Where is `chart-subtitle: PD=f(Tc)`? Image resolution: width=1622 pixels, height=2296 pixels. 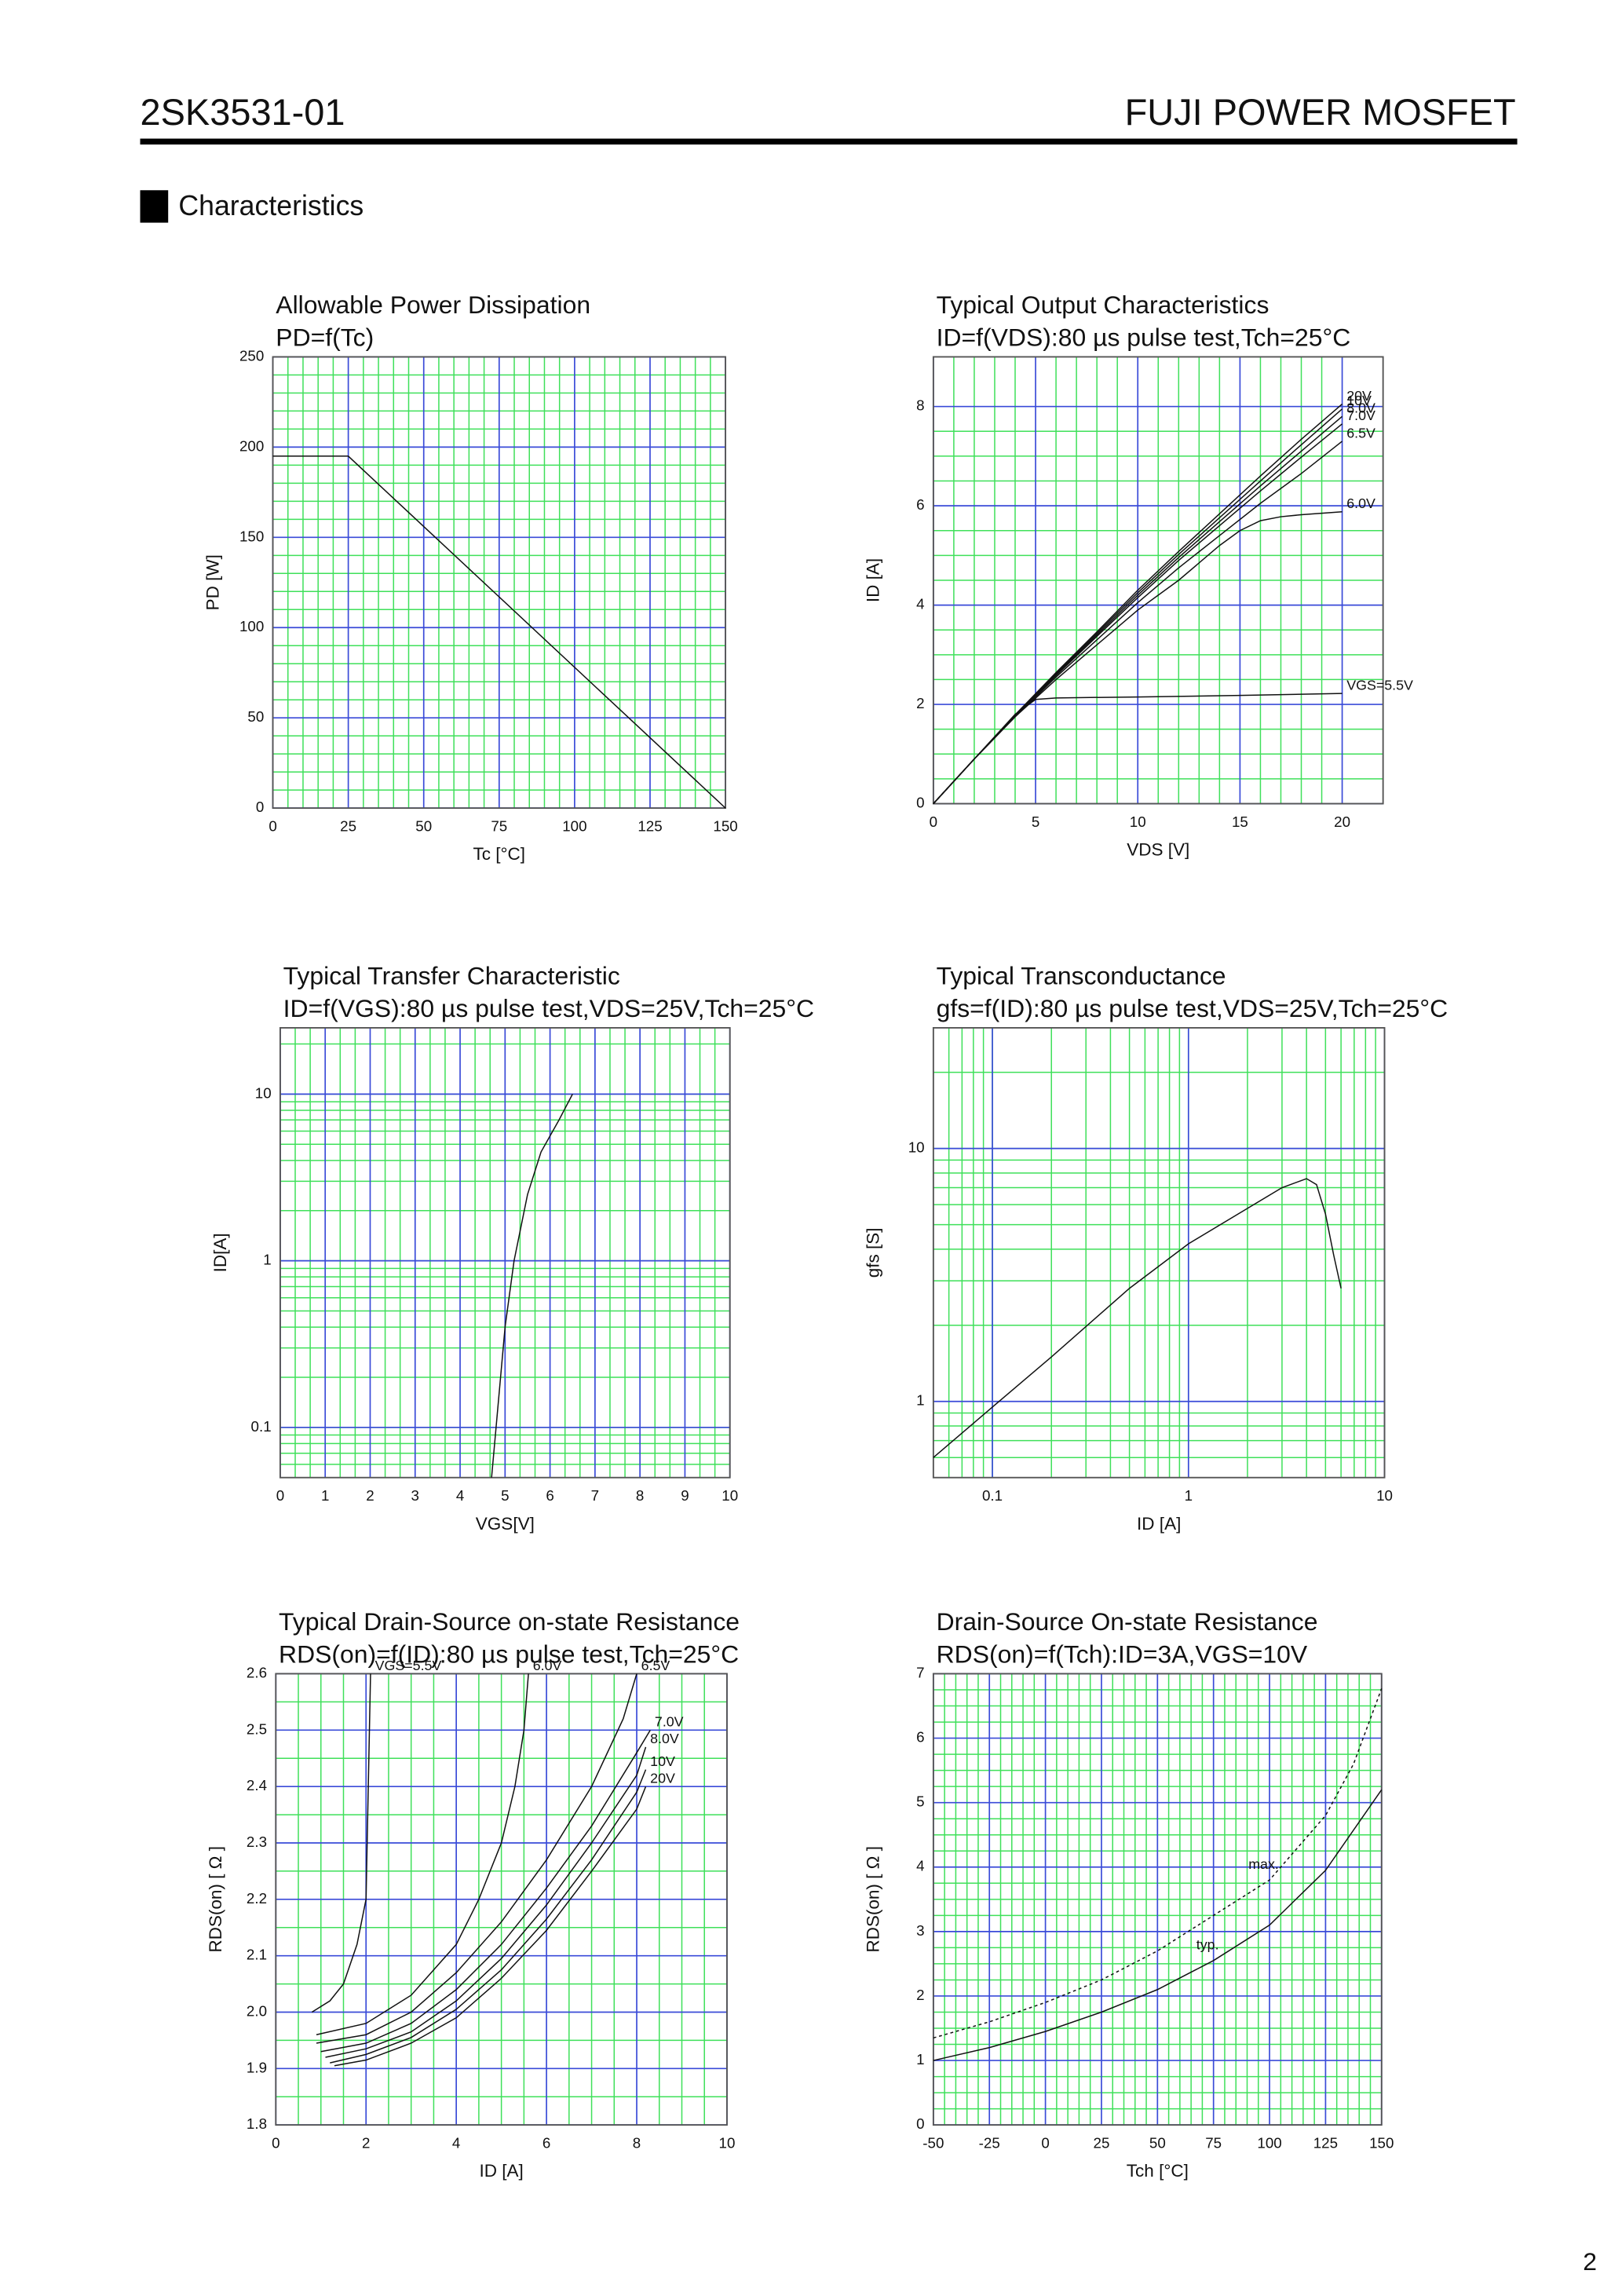
chart-subtitle: PD=f(Tc) is located at coordinates (325, 337).